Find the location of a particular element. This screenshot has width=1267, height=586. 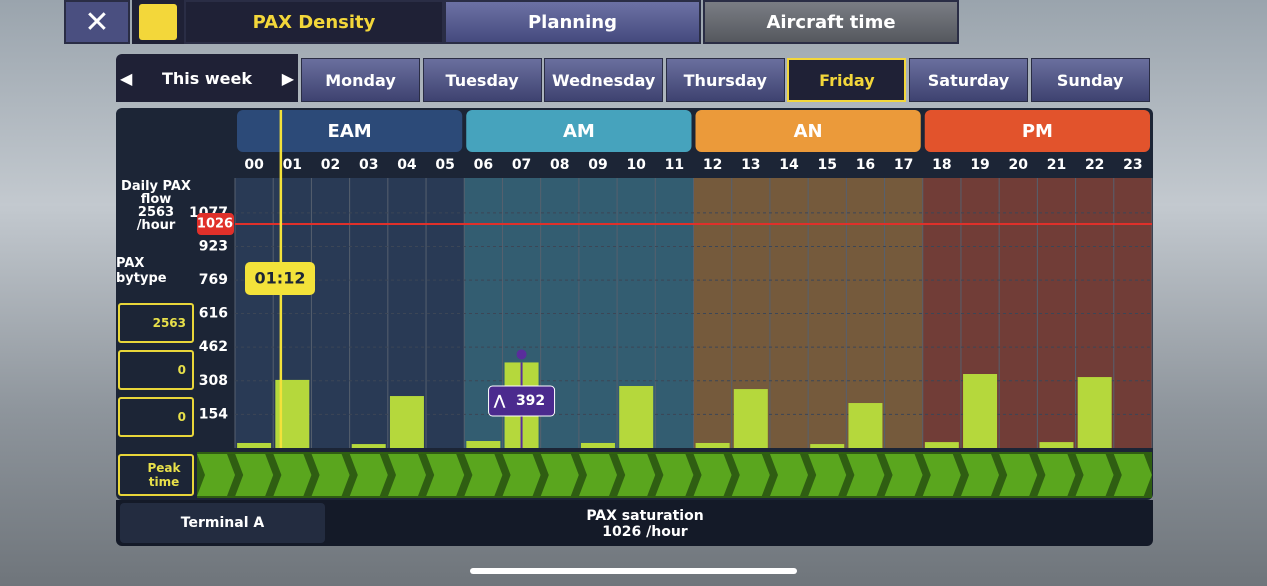

y-tick-label: 923 is located at coordinates (213, 247).